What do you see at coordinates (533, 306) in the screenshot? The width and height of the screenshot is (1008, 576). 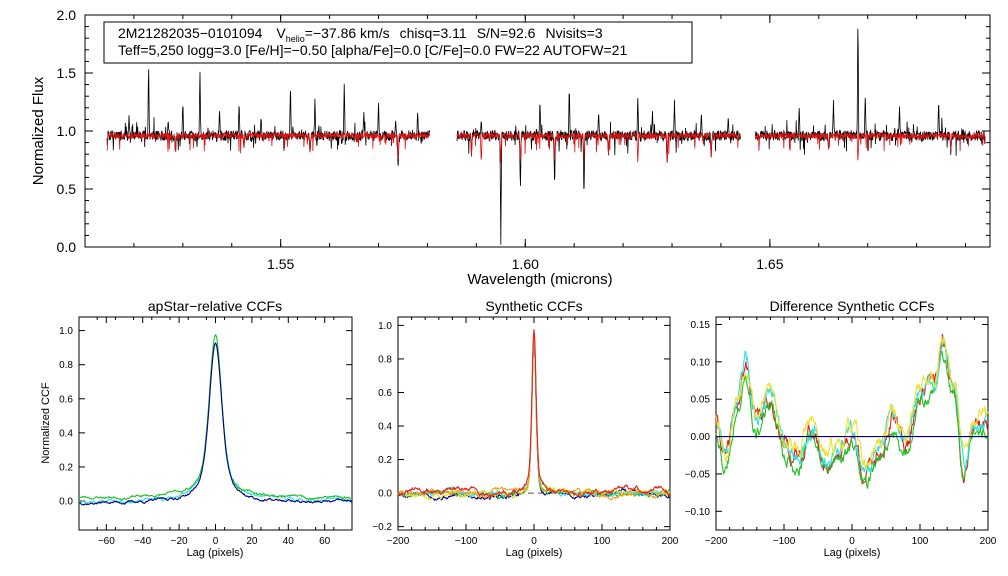 I see `synthetic-ccf-title: Synthetic CCFs` at bounding box center [533, 306].